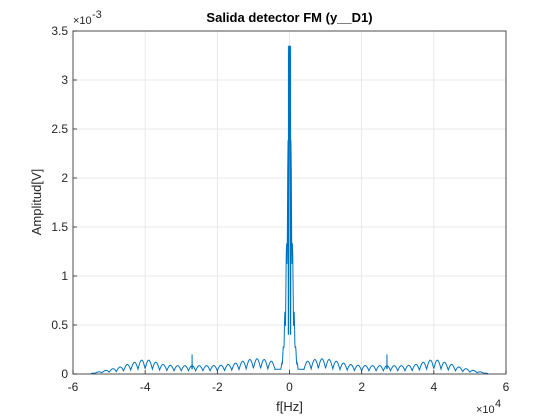 Image resolution: width=560 pixels, height=420 pixels. Describe the element at coordinates (59, 325) in the screenshot. I see `y-tick-label: 0.5` at that location.